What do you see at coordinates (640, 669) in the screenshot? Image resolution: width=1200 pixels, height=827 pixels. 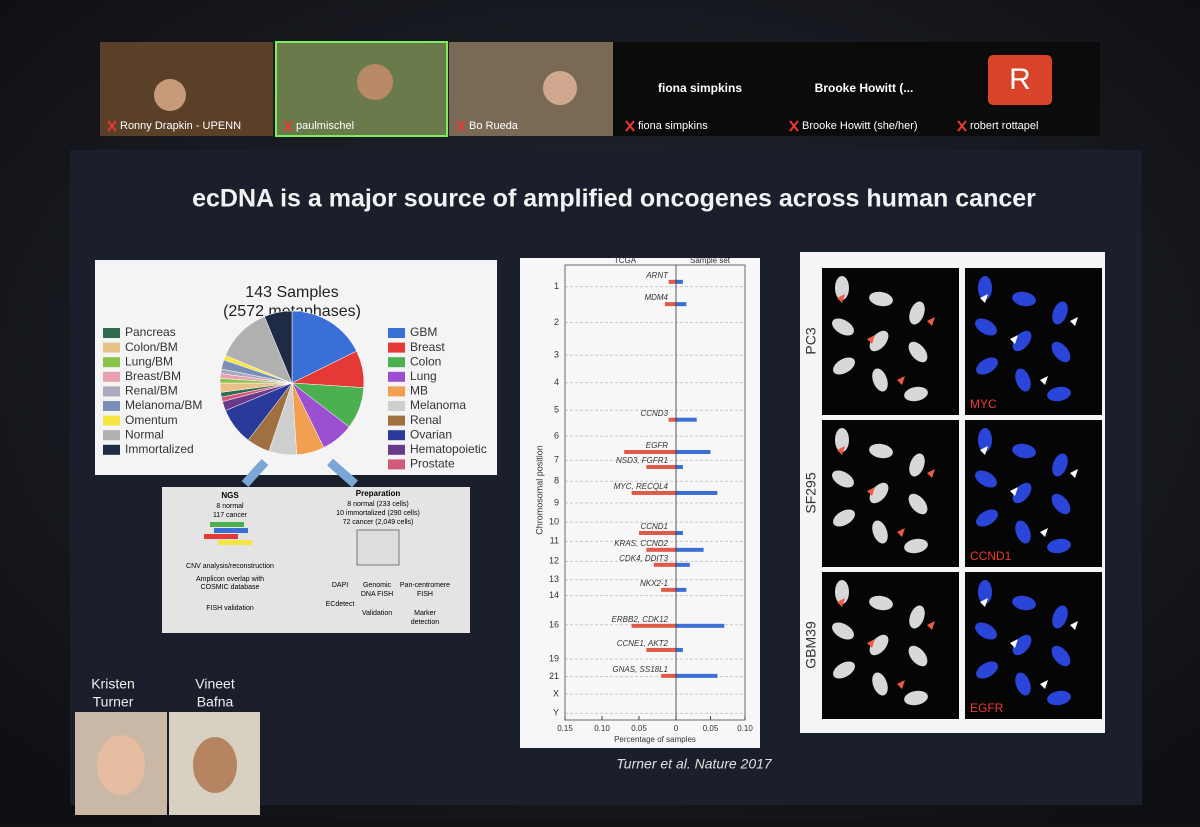 I see `gene-label: GNAS, SS18L1` at bounding box center [640, 669].